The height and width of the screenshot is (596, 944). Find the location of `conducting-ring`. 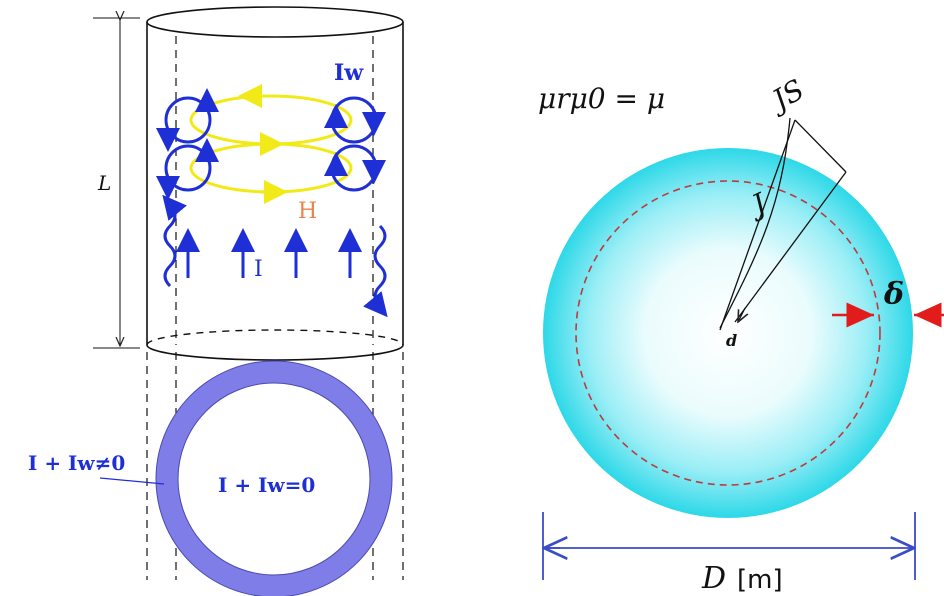

conducting-ring is located at coordinates (274, 478).